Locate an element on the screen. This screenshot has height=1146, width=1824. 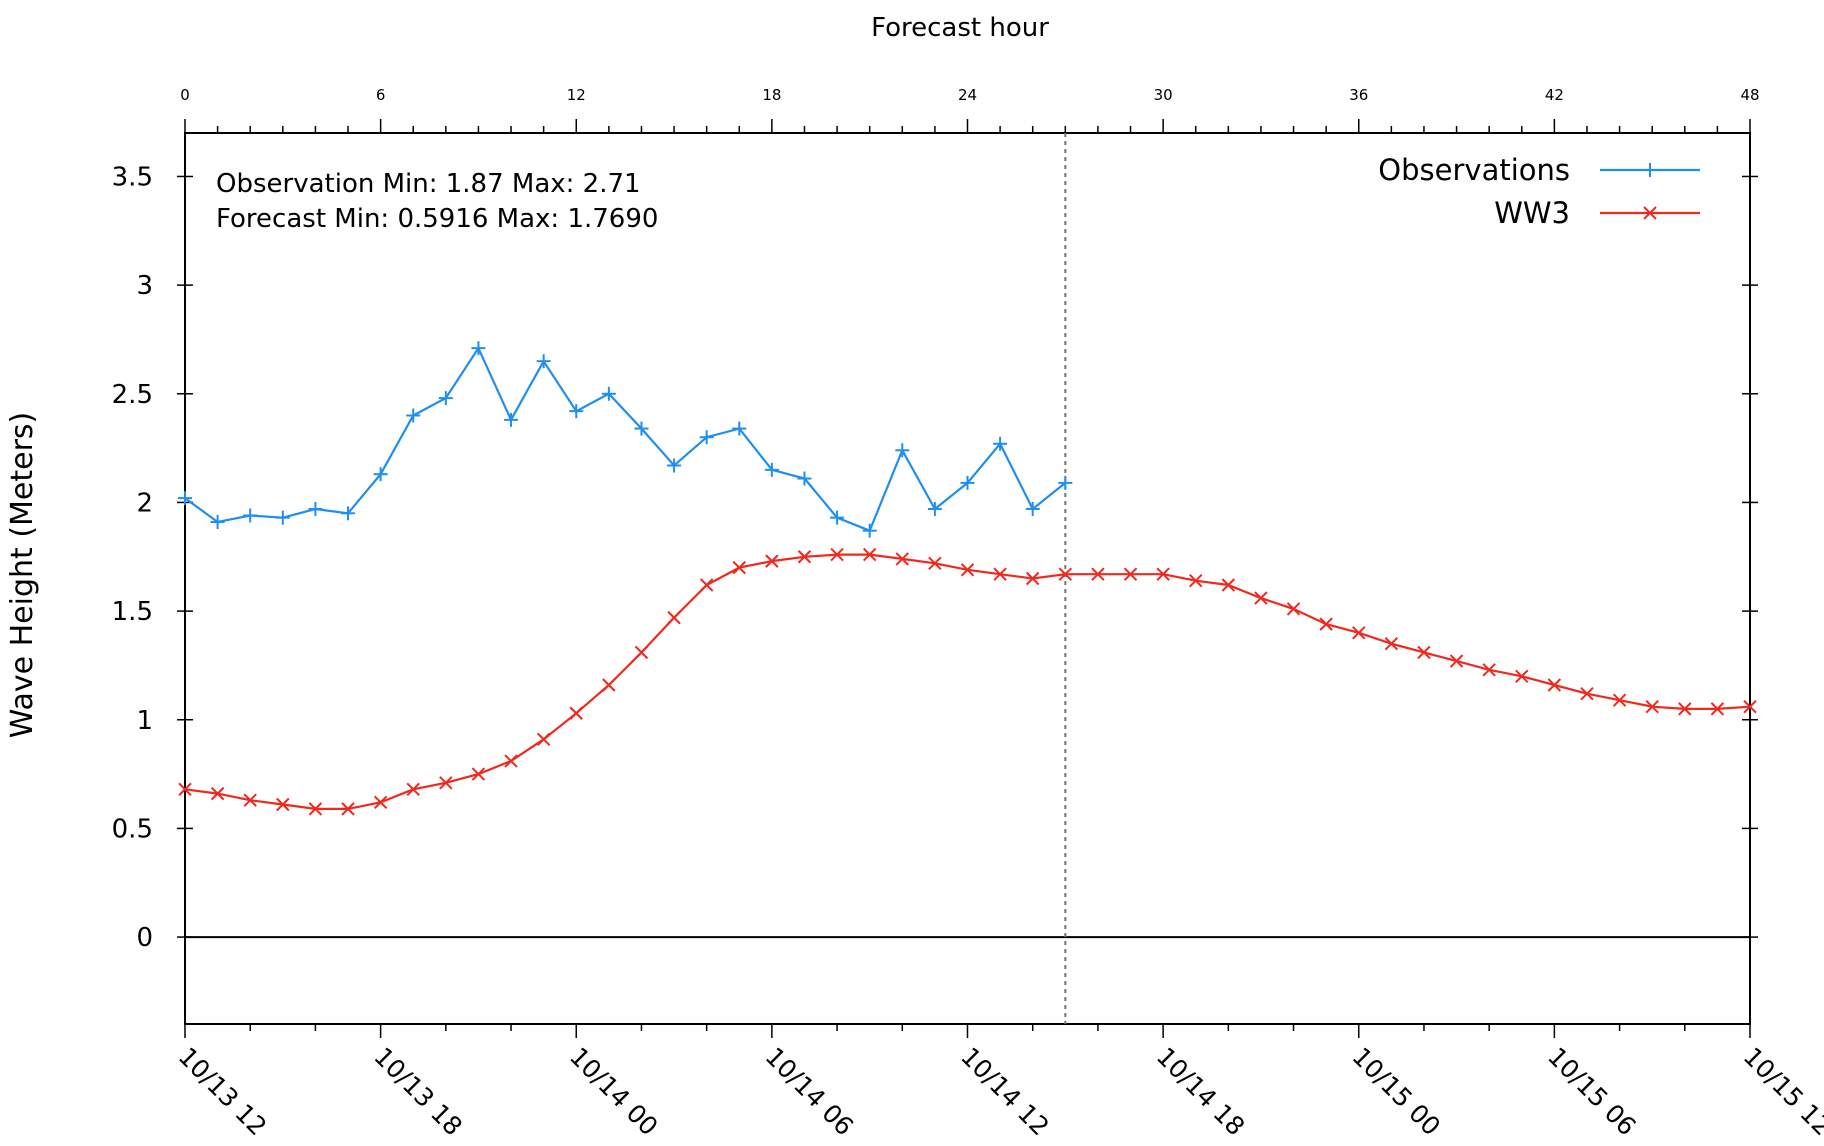
x-tick-label: 10/14 06 is located at coordinates (810, 1092).